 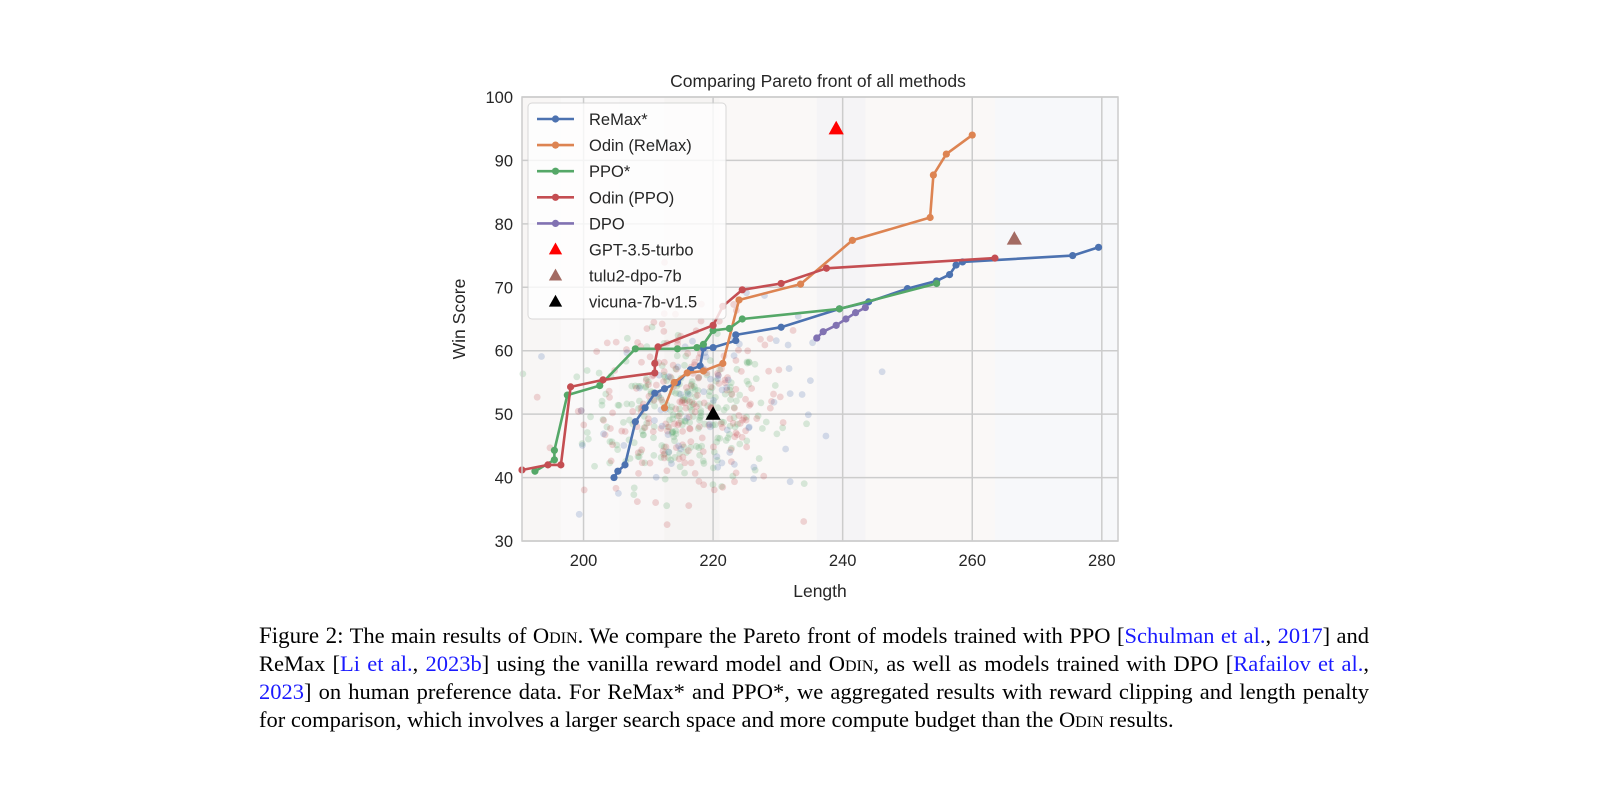 I want to click on citation-link: Rafailov et al., so click(x=1298, y=663).